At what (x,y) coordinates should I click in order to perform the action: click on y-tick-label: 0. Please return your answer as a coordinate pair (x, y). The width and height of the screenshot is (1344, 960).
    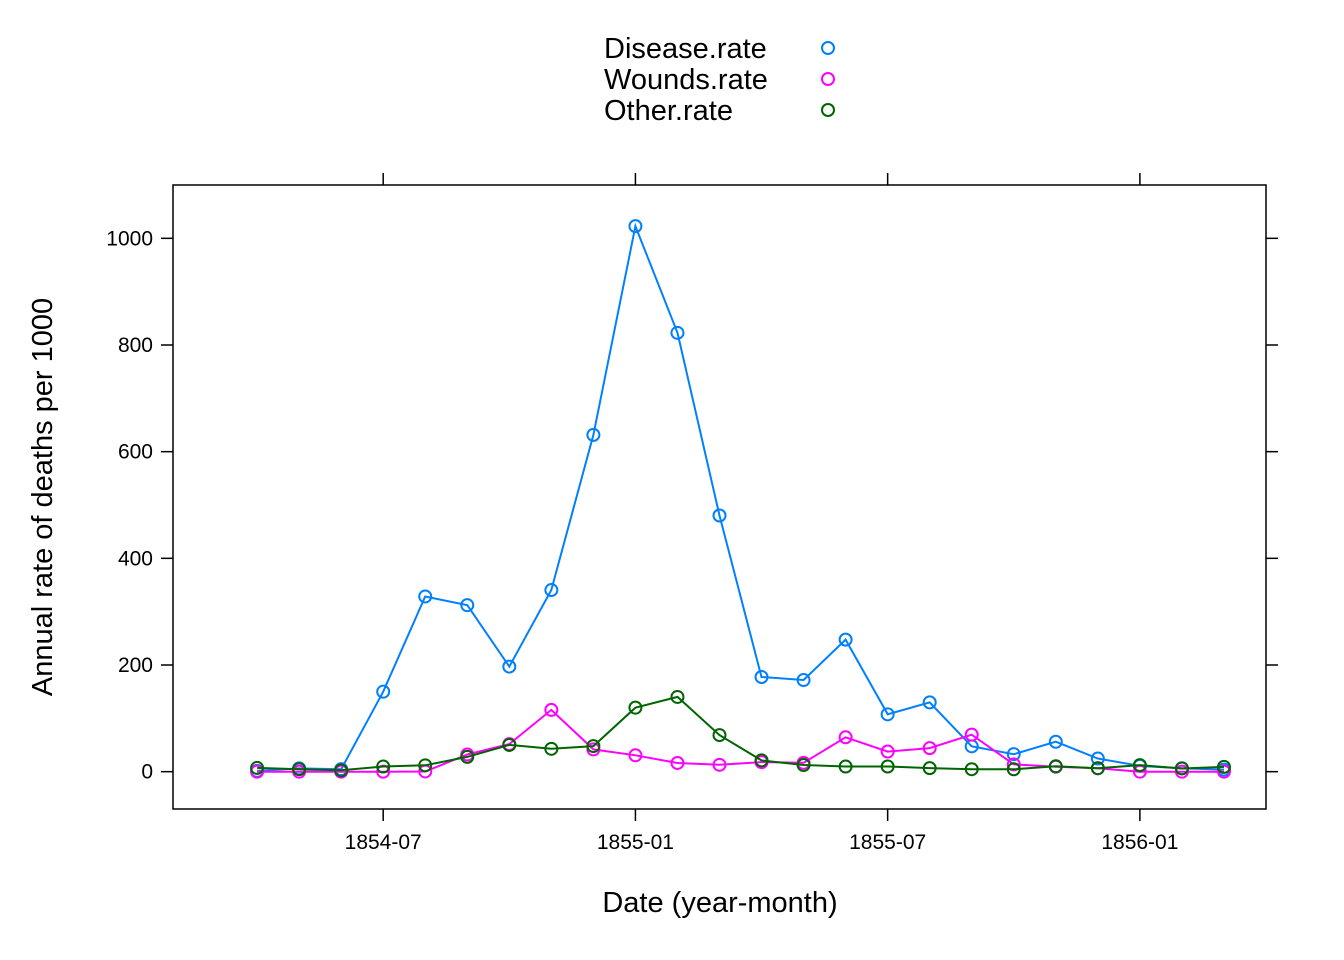
    Looking at the image, I should click on (147, 772).